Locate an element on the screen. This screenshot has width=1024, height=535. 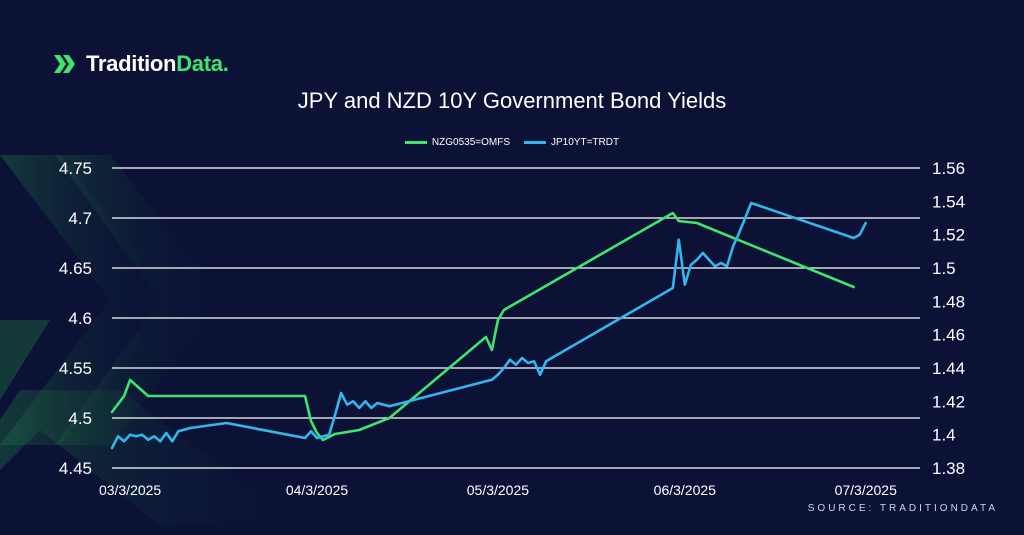
legend-swatch-nzd is located at coordinates (415, 142).